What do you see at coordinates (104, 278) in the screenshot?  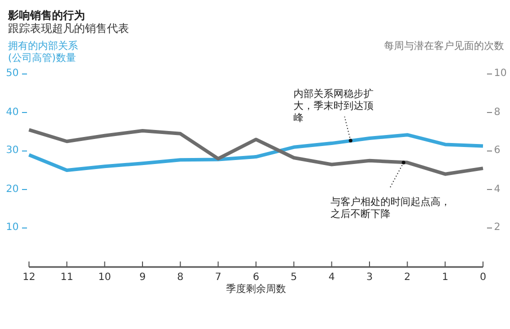 I see `x-tick-label: 10` at bounding box center [104, 278].